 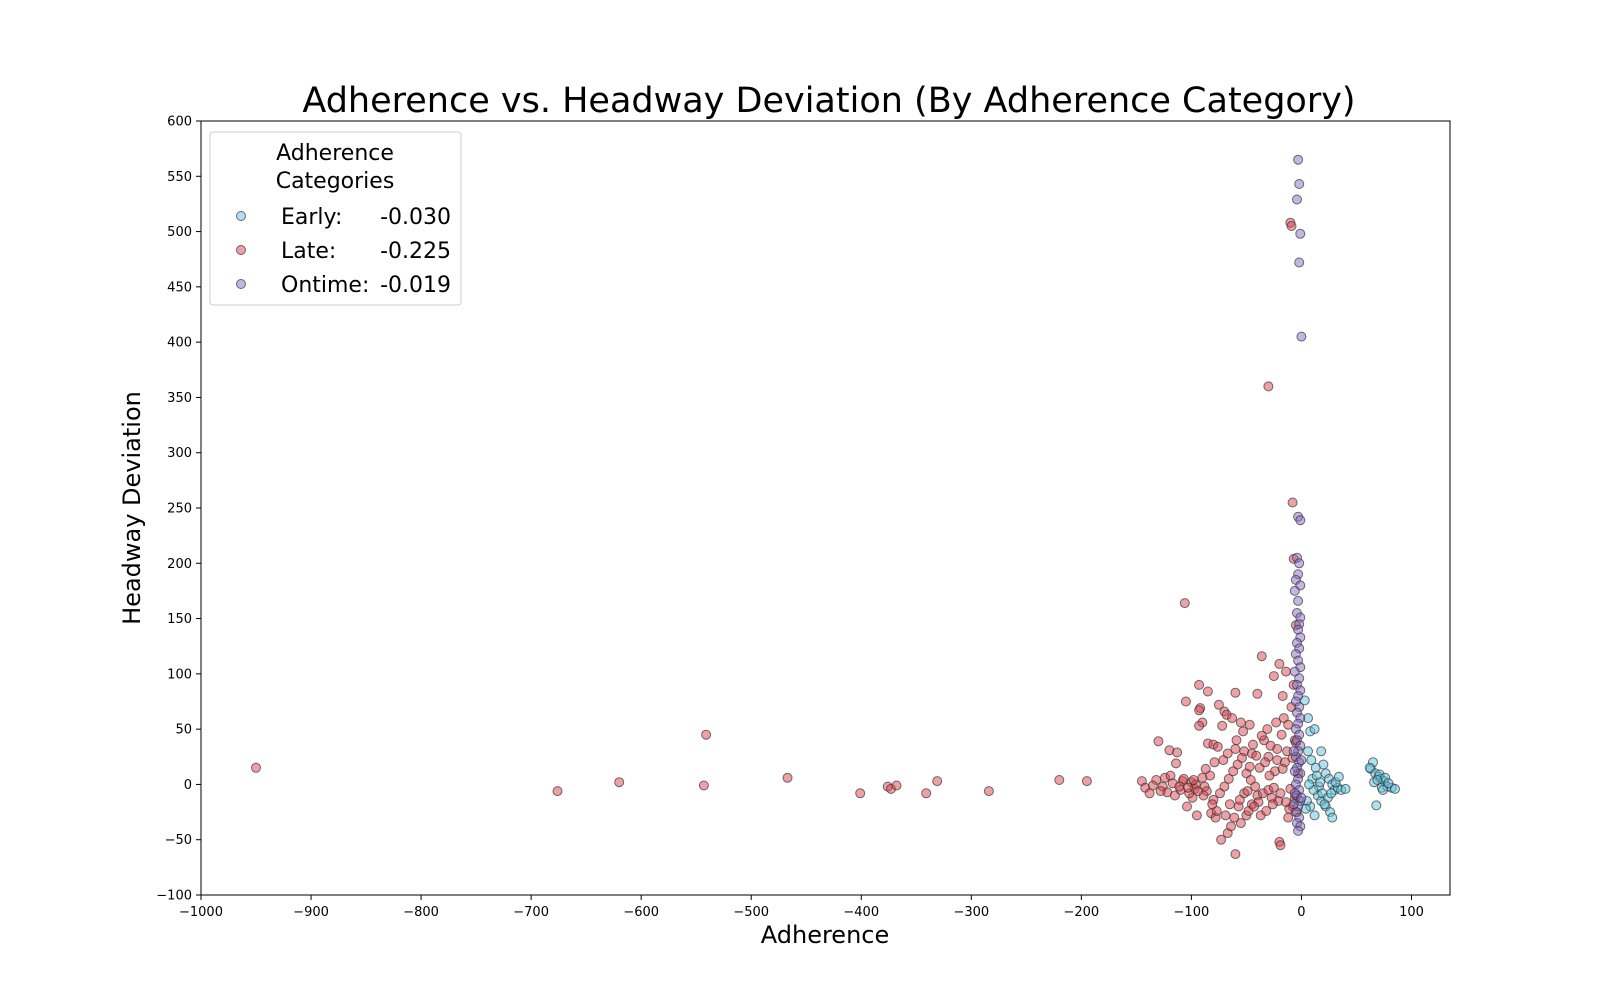 What do you see at coordinates (201, 912) in the screenshot?
I see `x-tick-label: −1000` at bounding box center [201, 912].